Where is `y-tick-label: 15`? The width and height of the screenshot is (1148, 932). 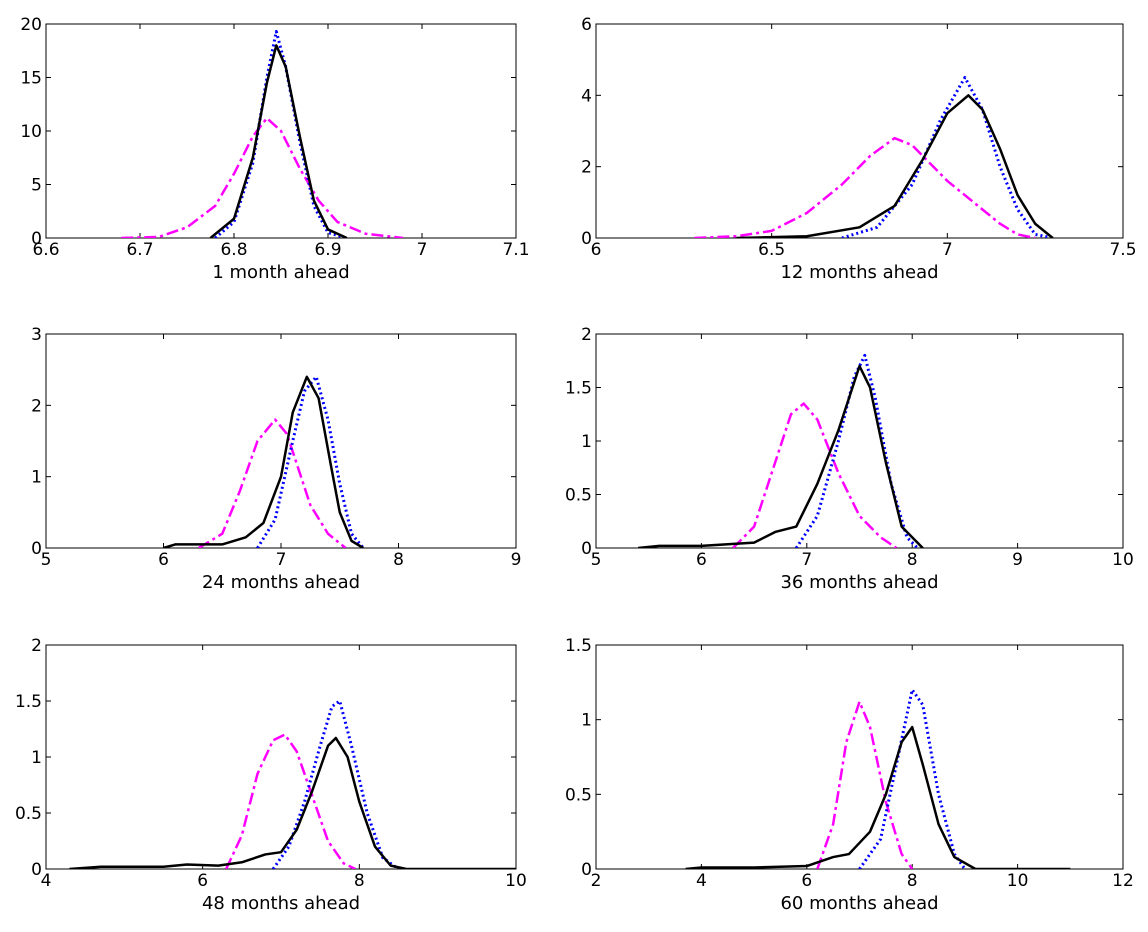 y-tick-label: 15 is located at coordinates (31, 79).